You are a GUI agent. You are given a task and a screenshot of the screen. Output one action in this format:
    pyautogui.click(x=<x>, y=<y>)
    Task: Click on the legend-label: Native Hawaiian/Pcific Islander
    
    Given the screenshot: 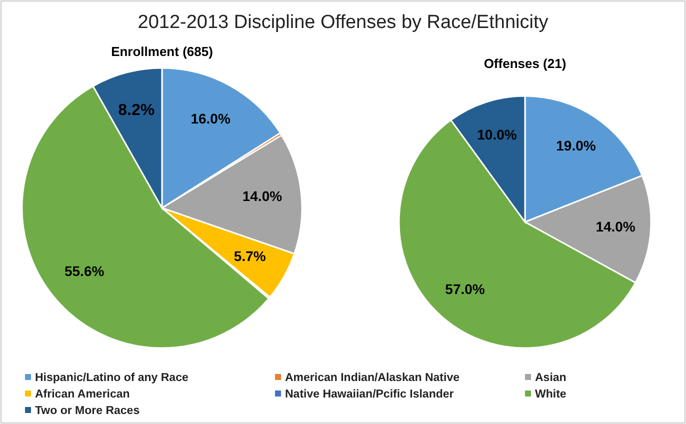 What is the action you would take?
    pyautogui.click(x=369, y=394)
    